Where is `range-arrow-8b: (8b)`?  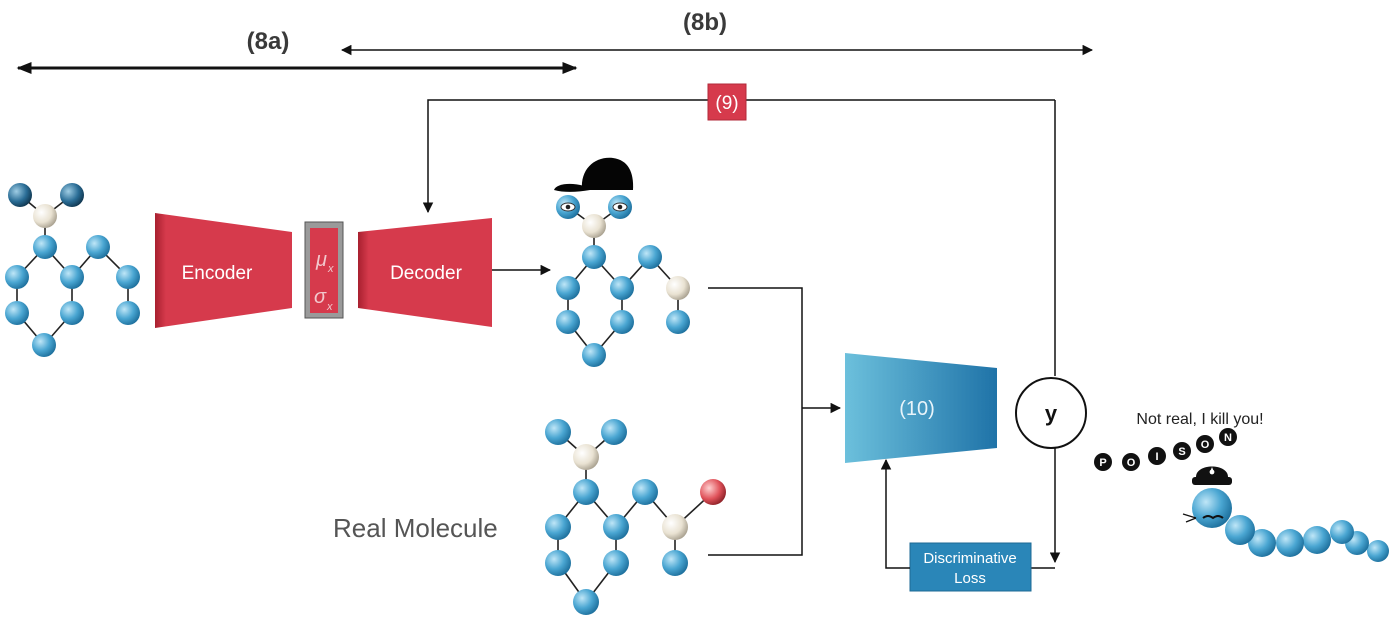 range-arrow-8b: (8b) is located at coordinates (717, 32).